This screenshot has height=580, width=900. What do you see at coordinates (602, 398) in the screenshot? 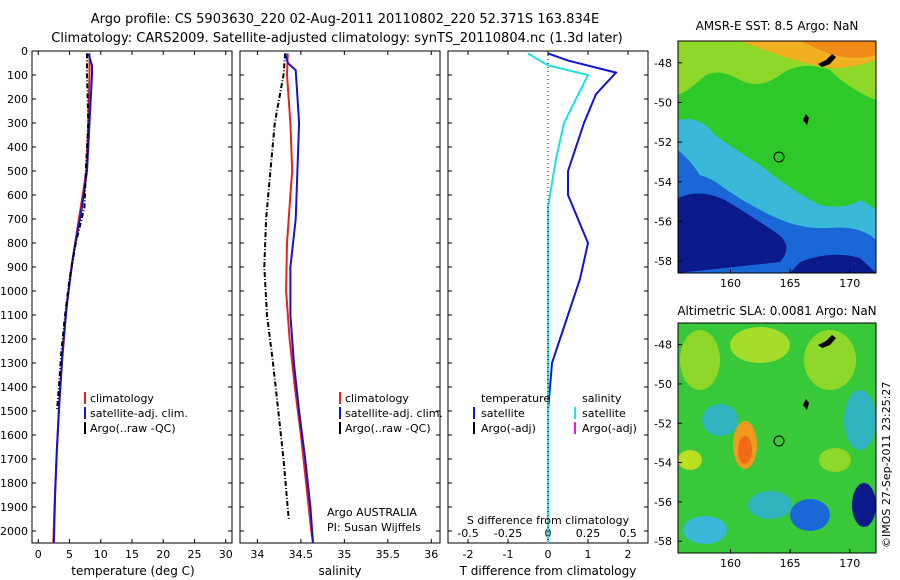
I see `legend-title-salinity: salinity` at bounding box center [602, 398].